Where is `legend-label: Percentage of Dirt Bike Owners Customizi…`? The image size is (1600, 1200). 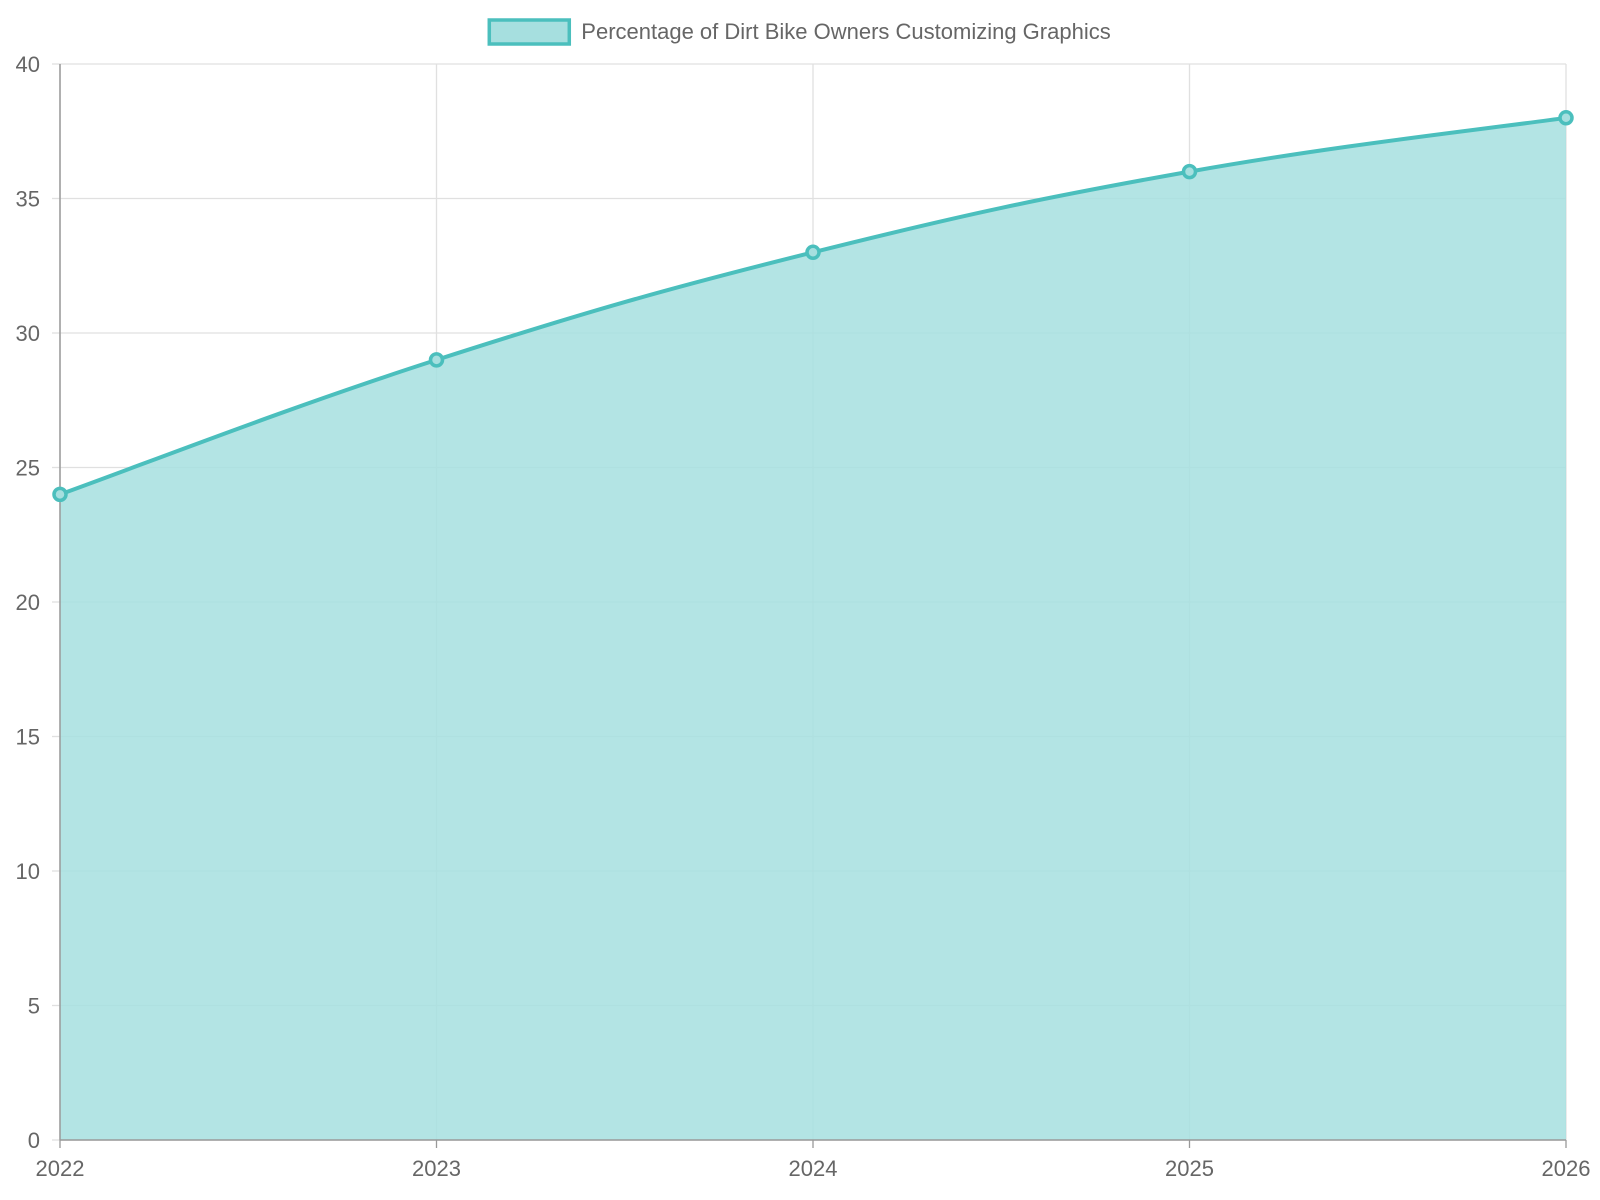
legend-label: Percentage of Dirt Bike Owners Customizi… is located at coordinates (845, 31).